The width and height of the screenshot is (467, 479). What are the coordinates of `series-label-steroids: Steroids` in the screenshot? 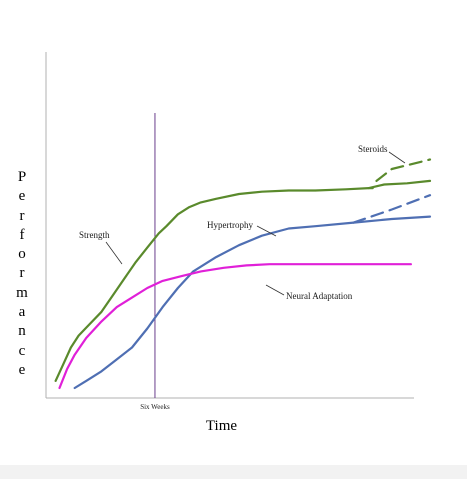 It's located at (373, 149).